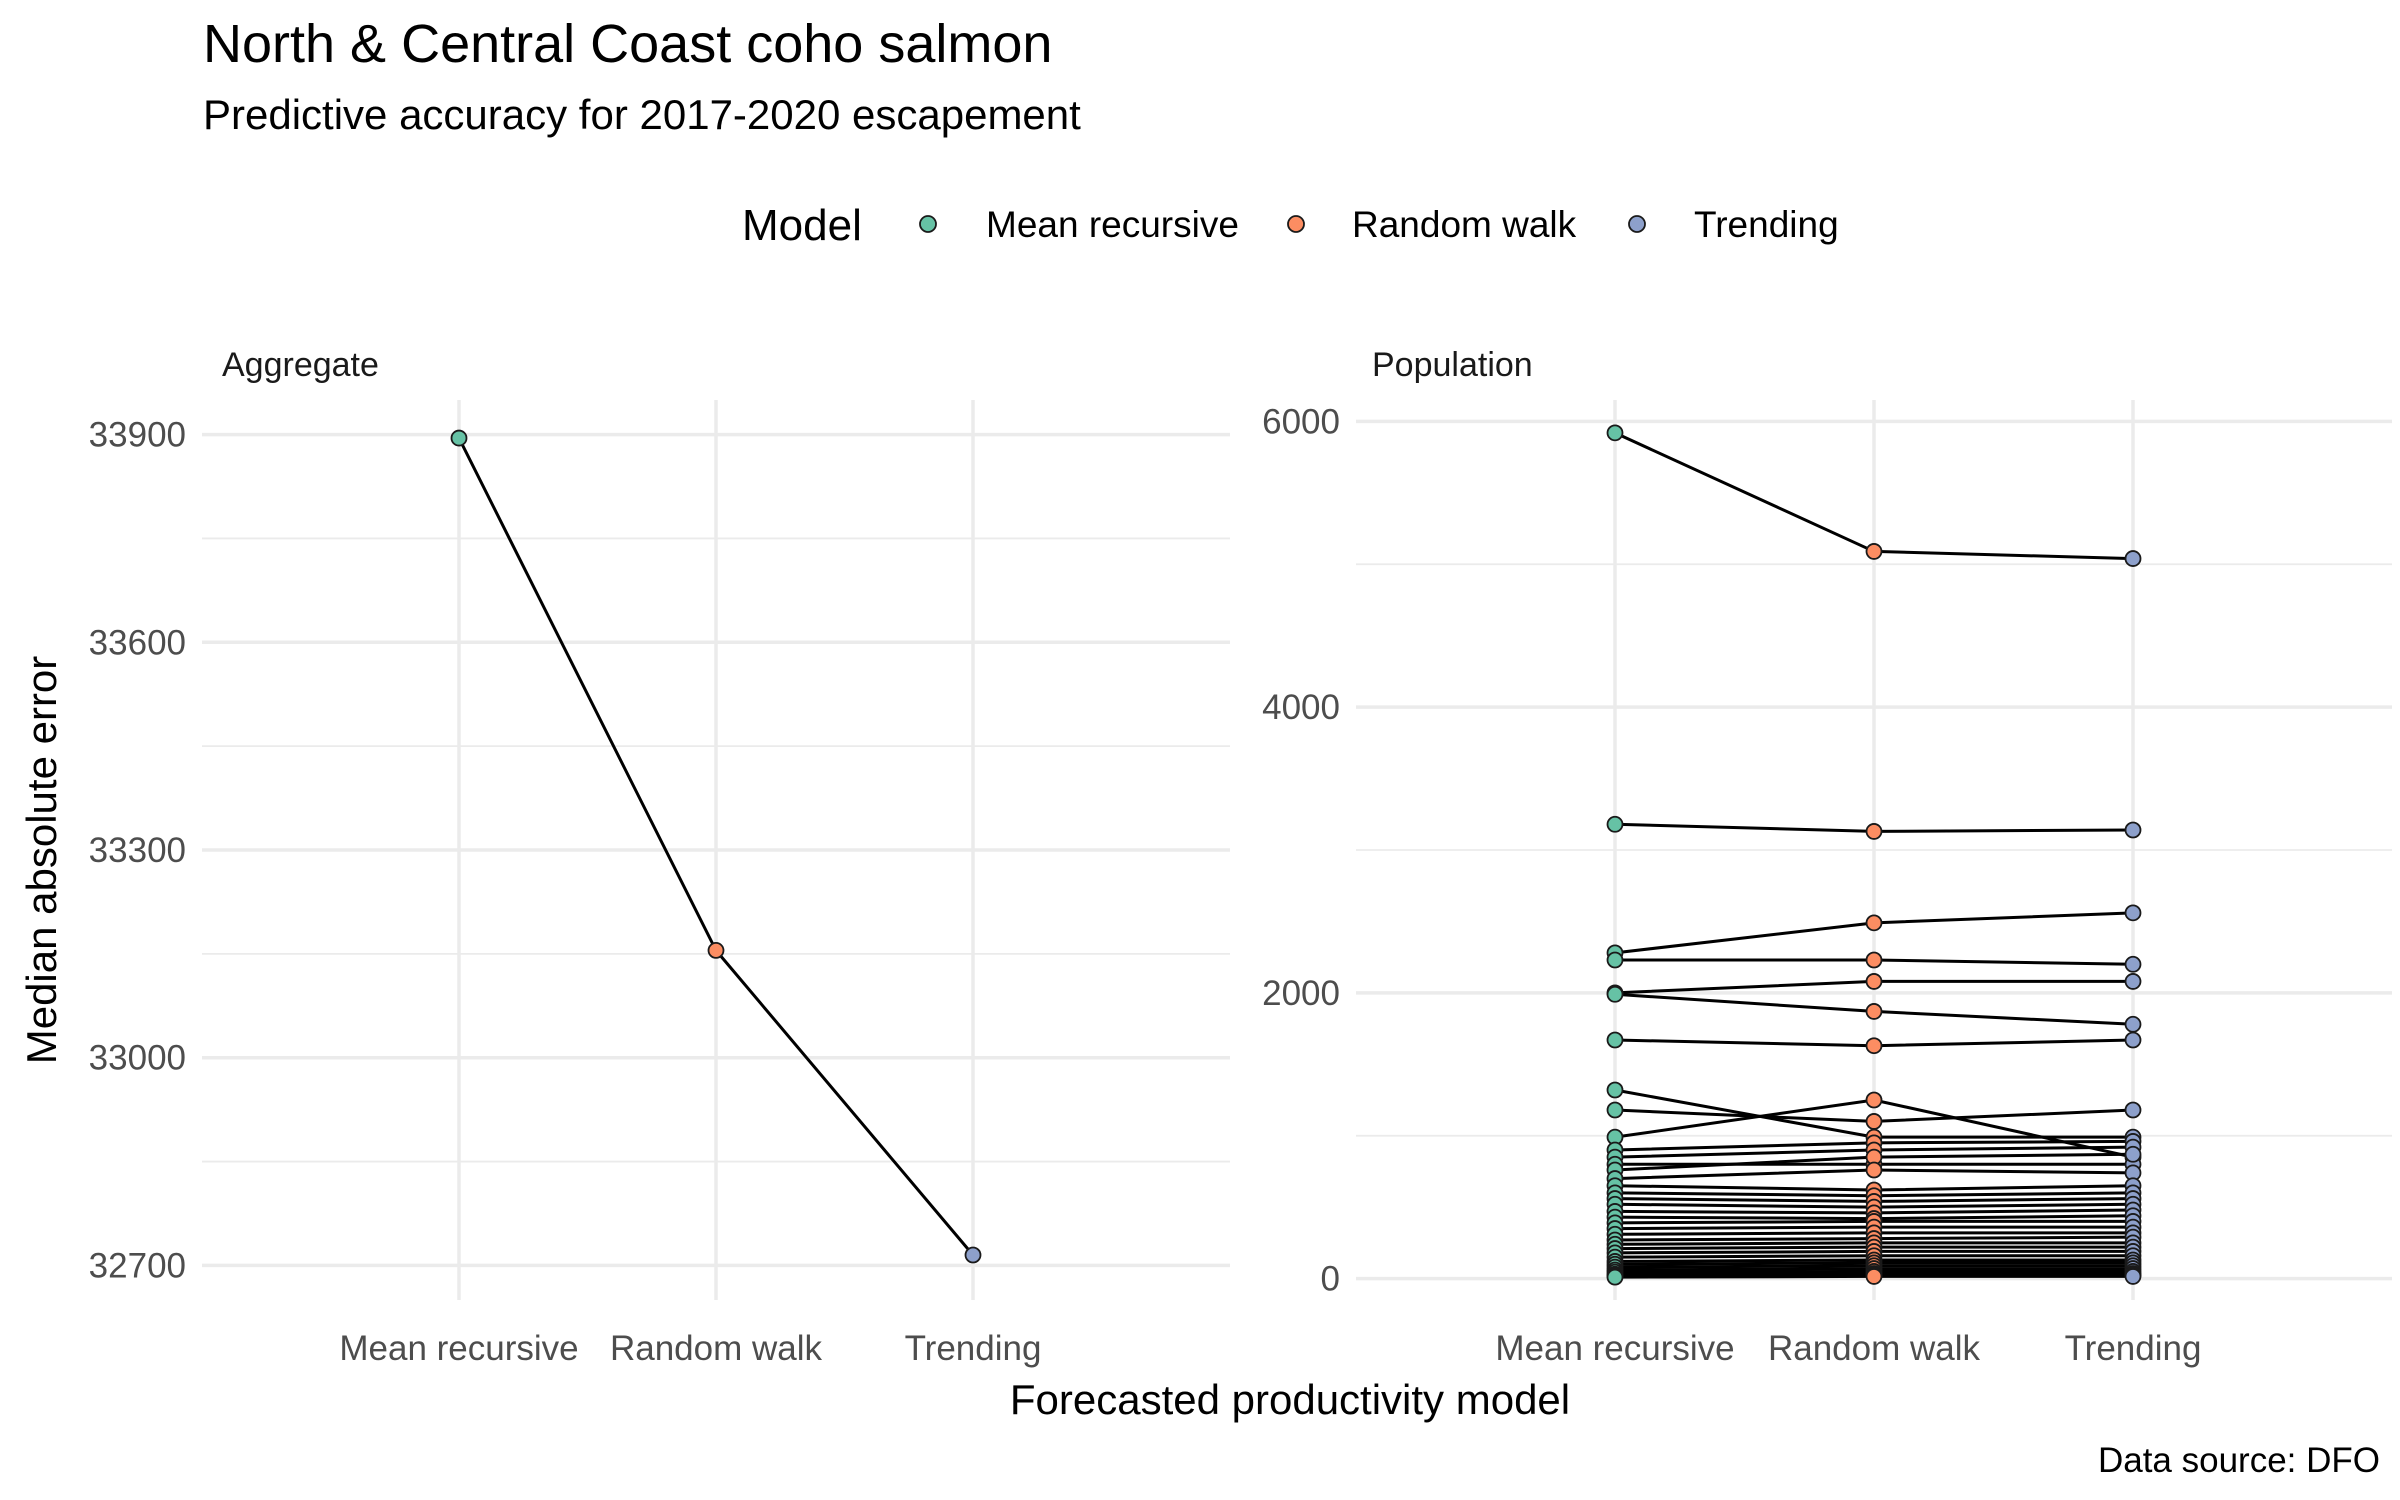  I want to click on y-tick-label: 6000, so click(1301, 421).